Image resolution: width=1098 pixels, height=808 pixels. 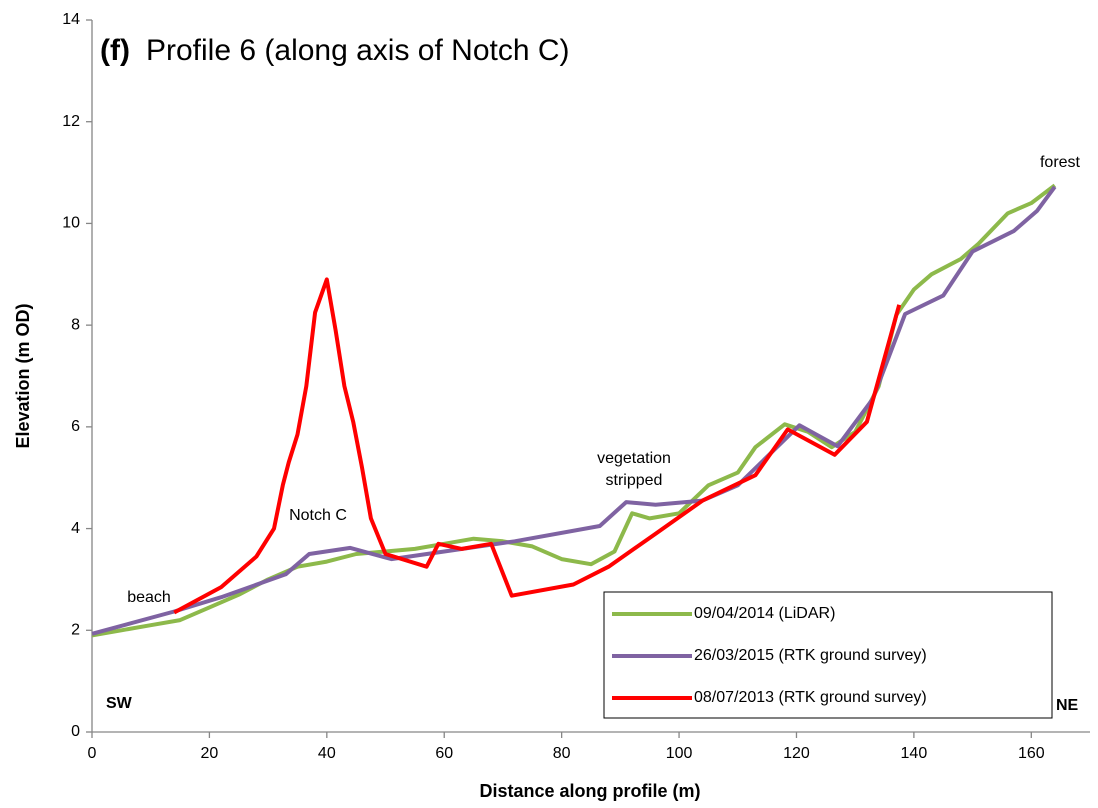 I want to click on x-tick-label: 100, so click(x=679, y=753).